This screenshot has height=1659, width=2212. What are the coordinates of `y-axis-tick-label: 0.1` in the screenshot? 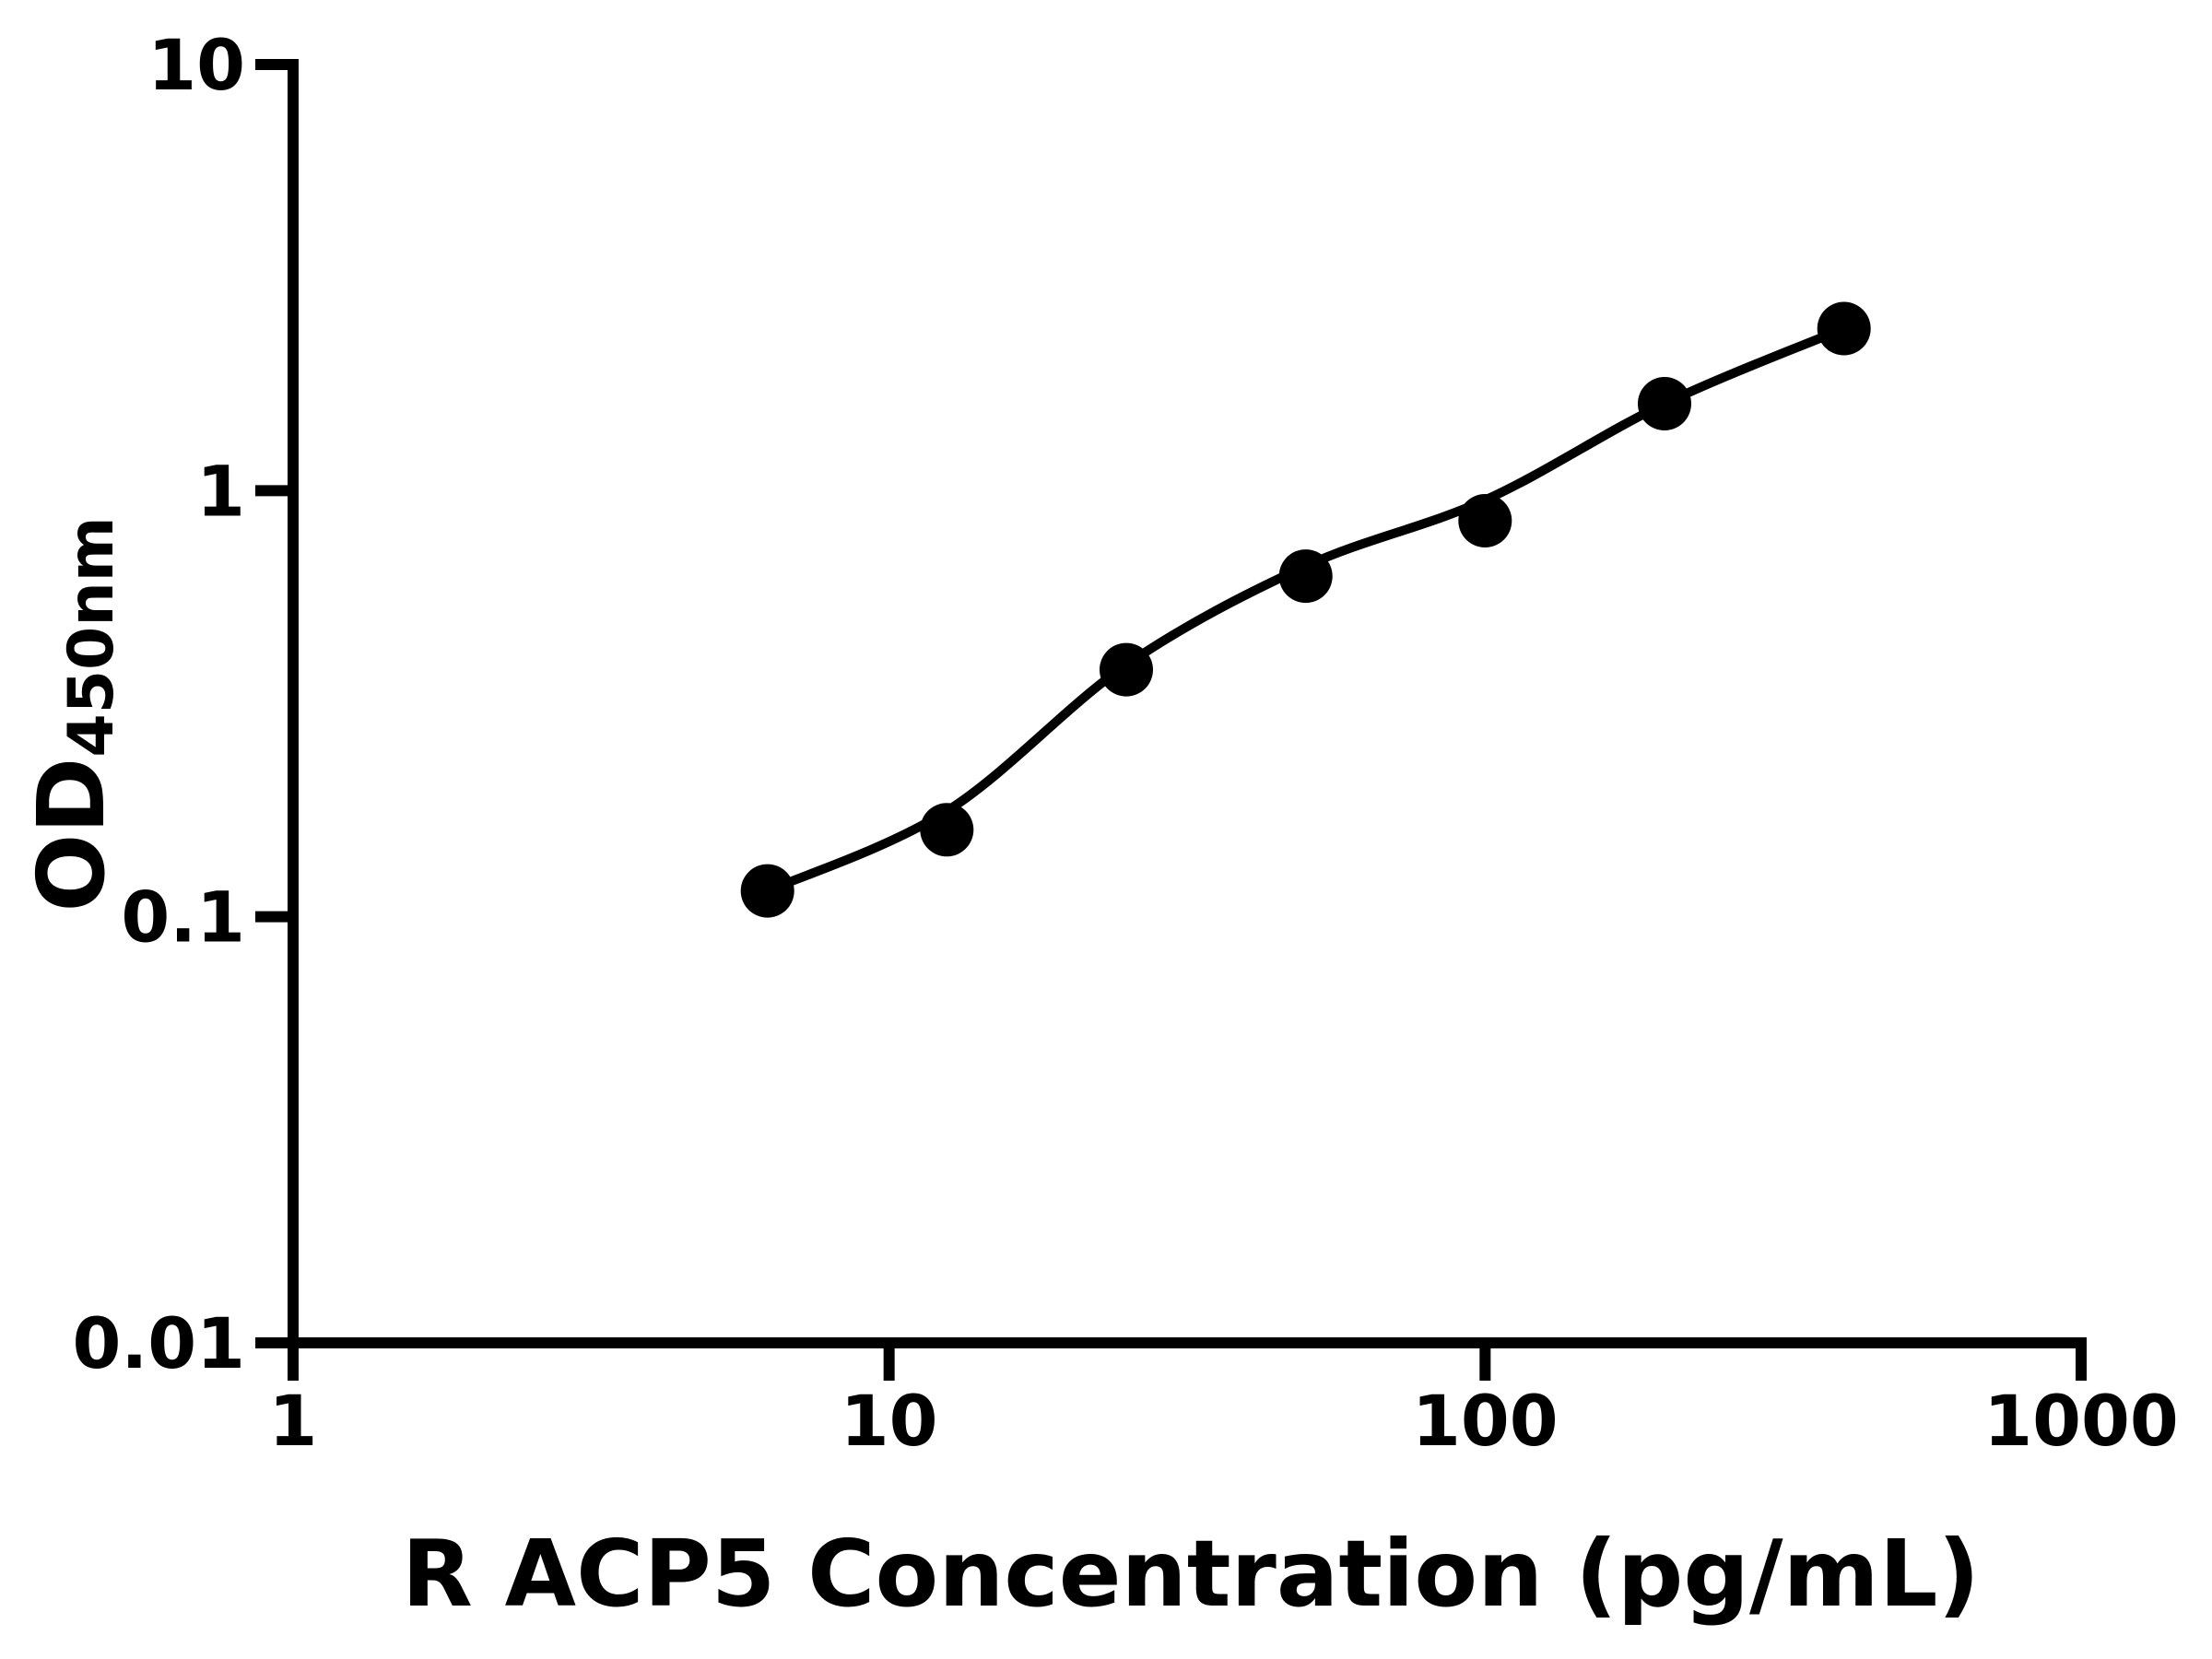 It's located at (183, 918).